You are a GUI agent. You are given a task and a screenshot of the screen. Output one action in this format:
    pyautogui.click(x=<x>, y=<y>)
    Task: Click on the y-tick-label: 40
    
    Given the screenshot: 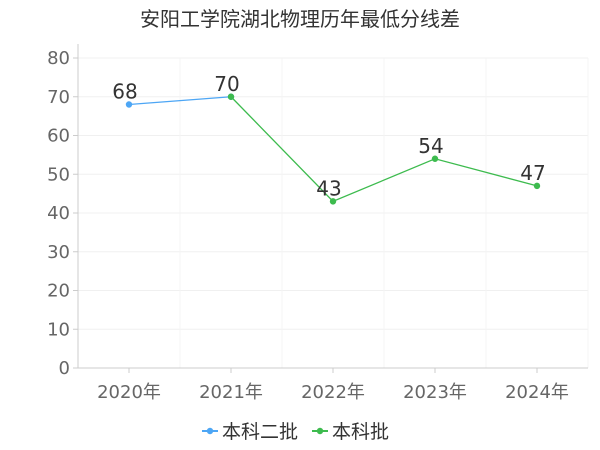 What is the action you would take?
    pyautogui.click(x=58, y=213)
    